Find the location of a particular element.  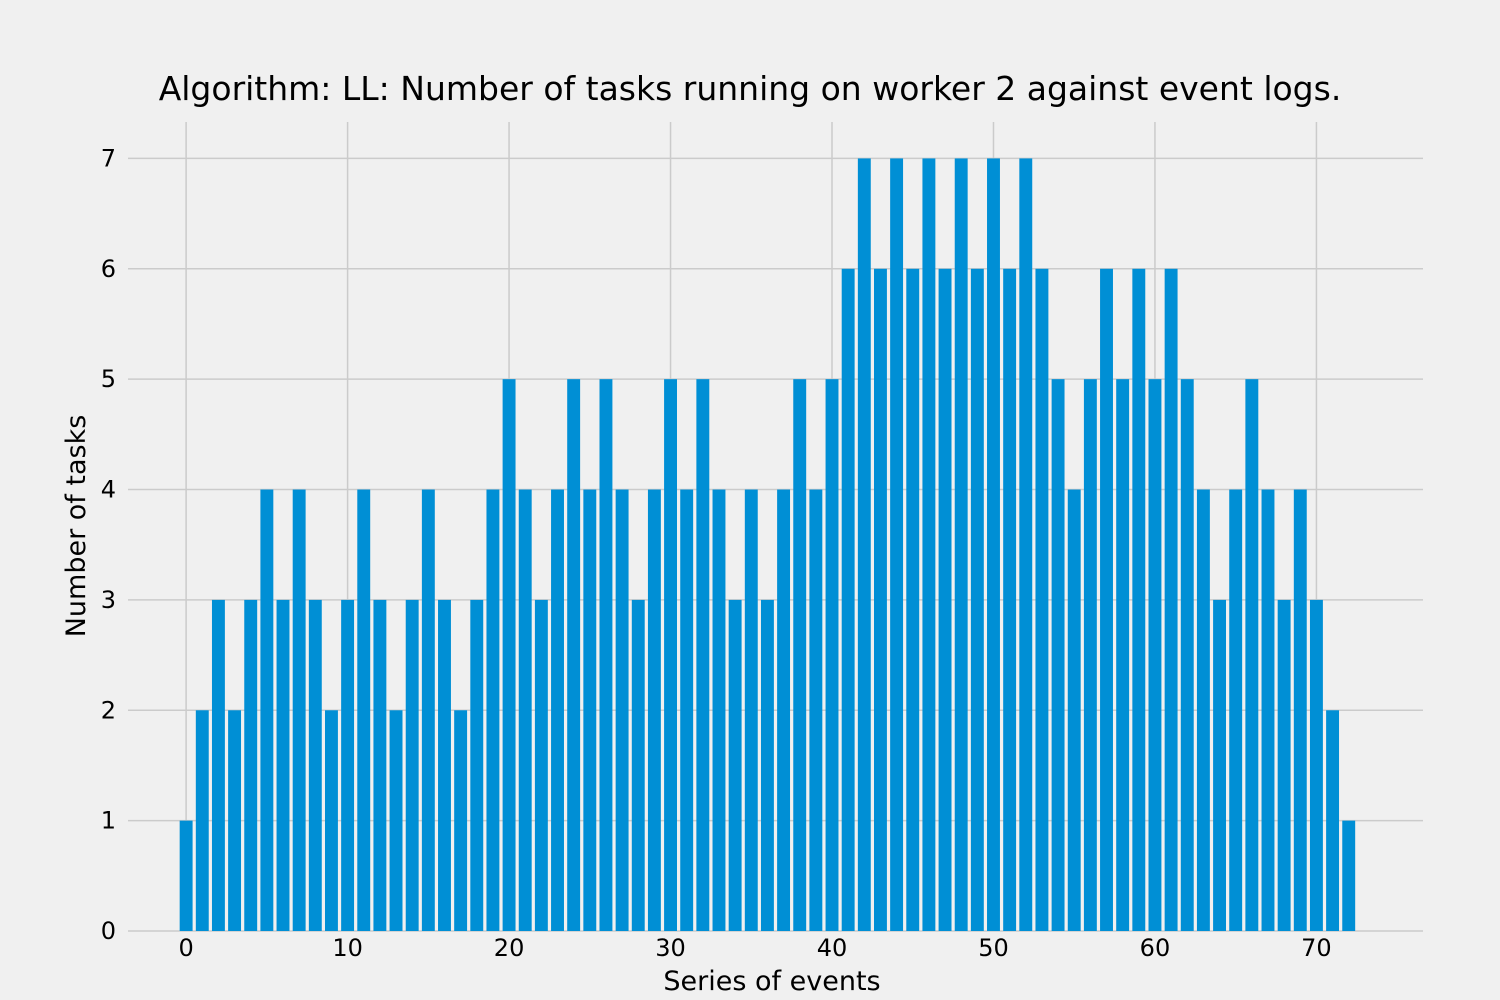

y-tick-label: 1 is located at coordinates (108, 821).